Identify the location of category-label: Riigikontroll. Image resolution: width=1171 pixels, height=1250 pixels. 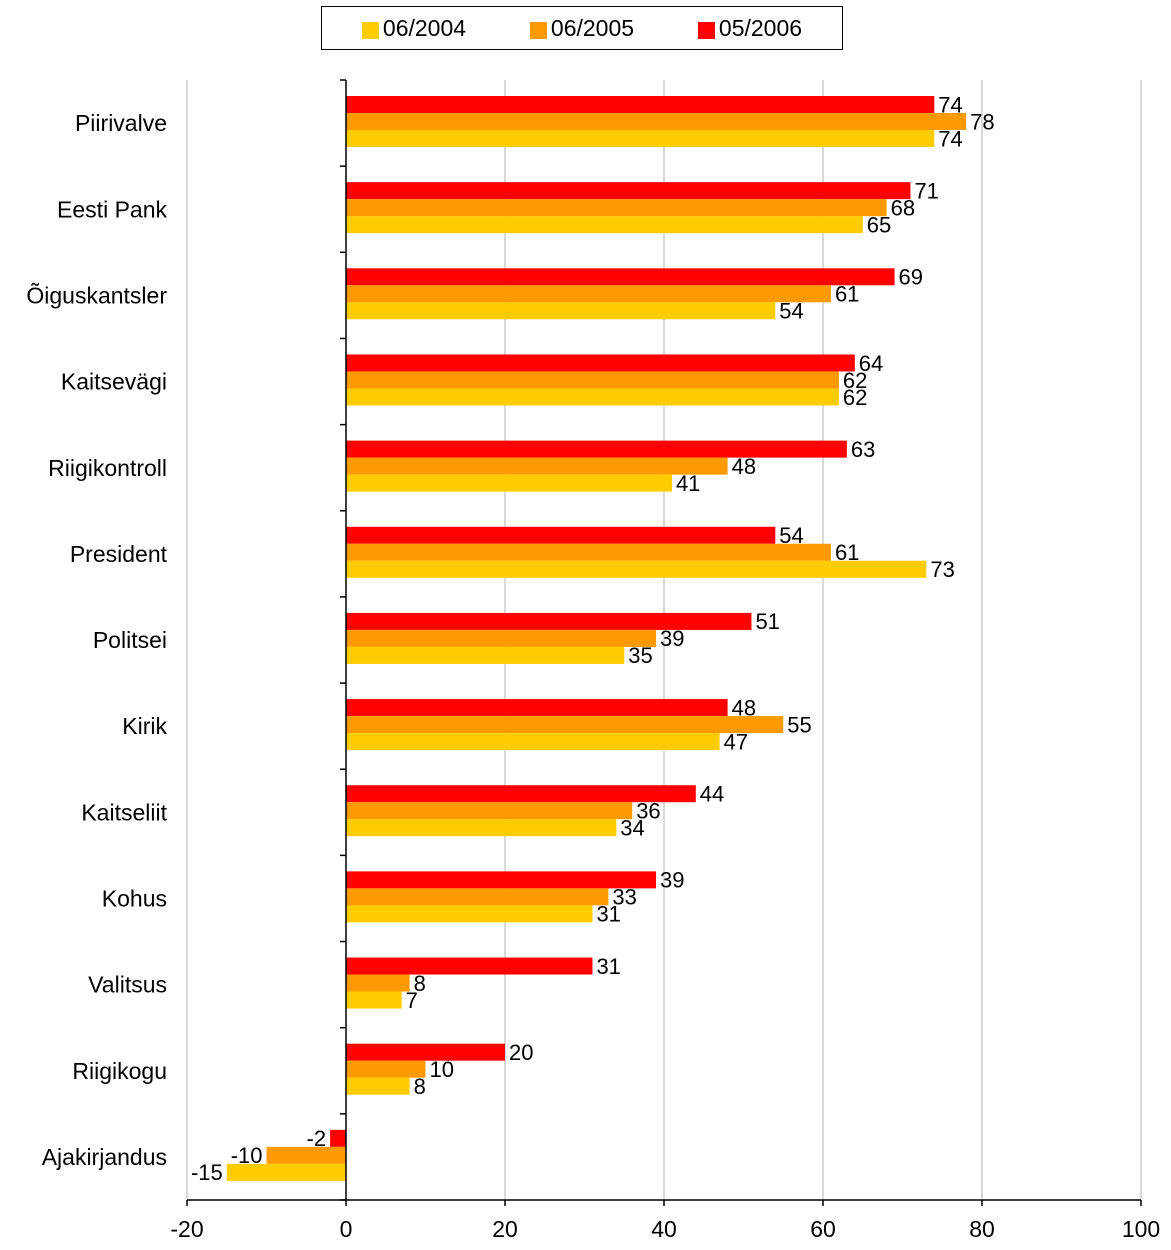
(107, 468).